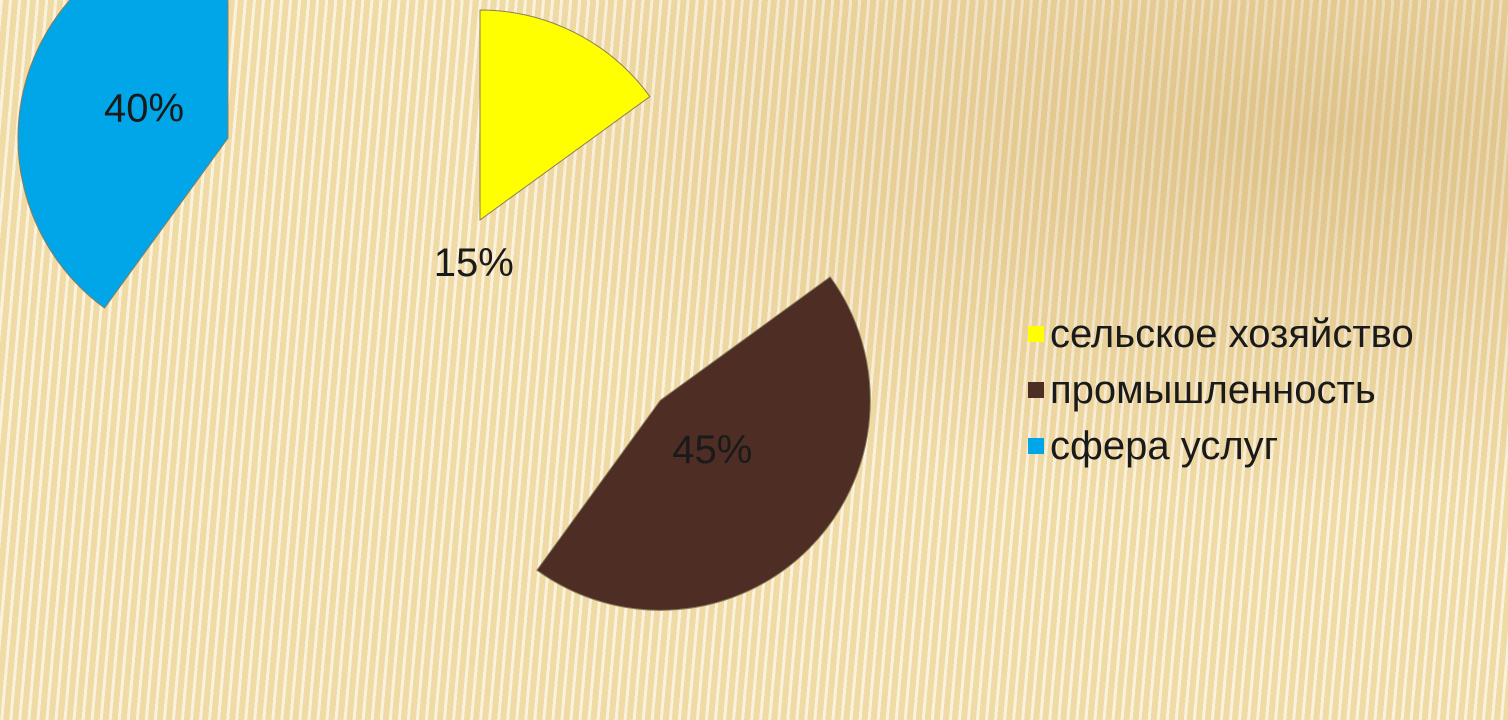 This screenshot has height=720, width=1508. I want to click on pie-slice-industry, so click(703, 443).